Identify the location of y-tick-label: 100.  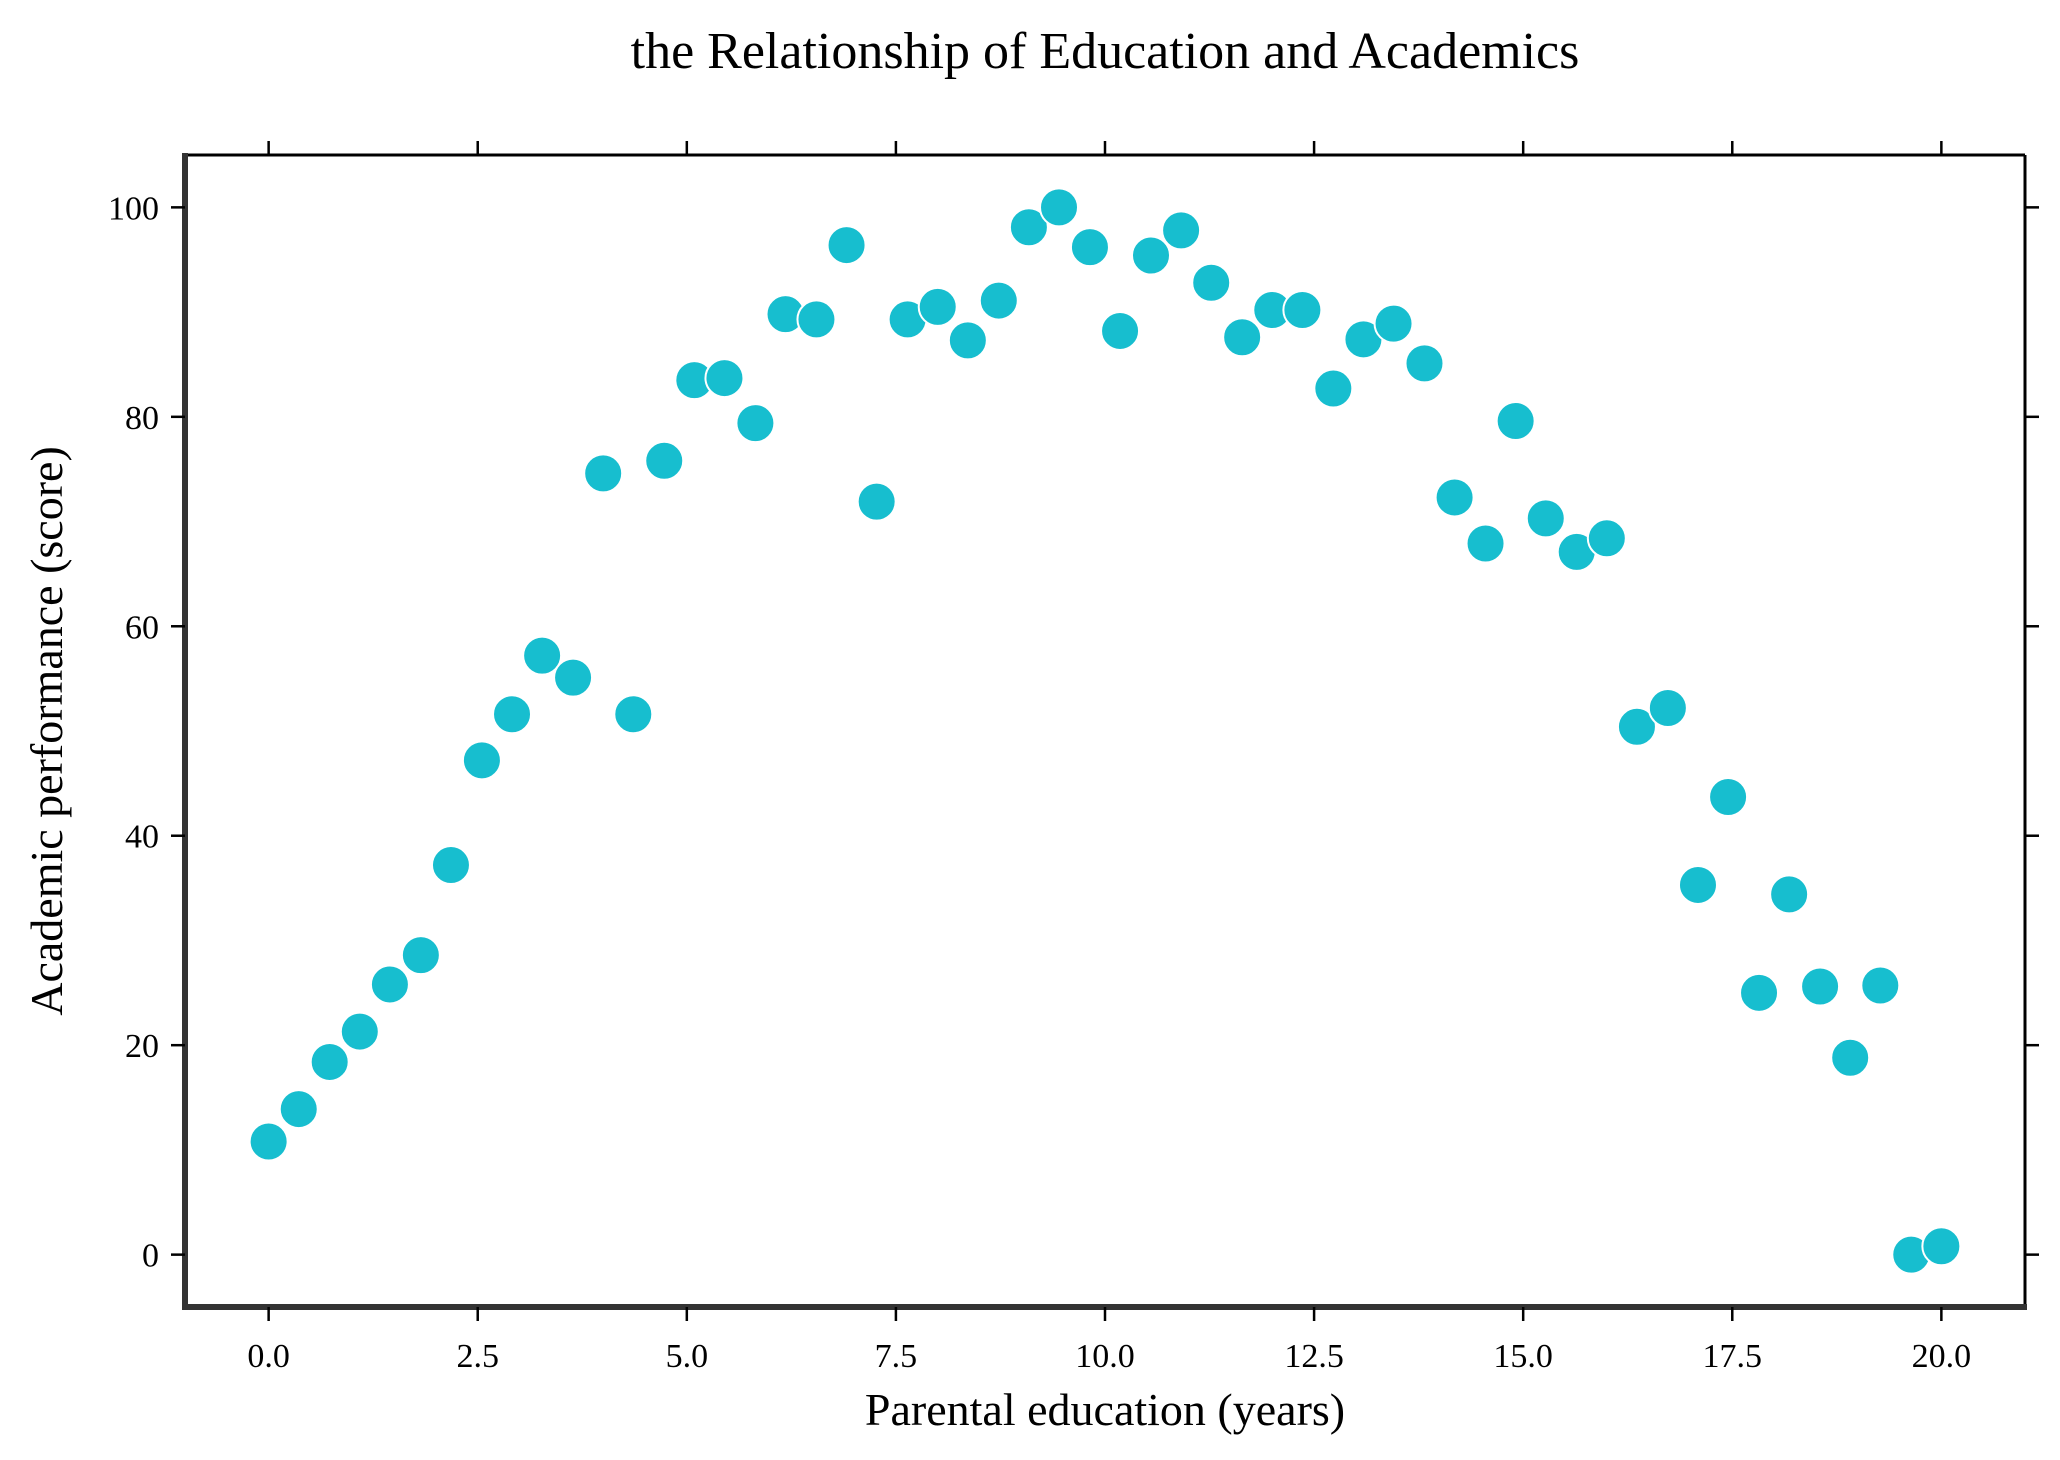
(133, 208).